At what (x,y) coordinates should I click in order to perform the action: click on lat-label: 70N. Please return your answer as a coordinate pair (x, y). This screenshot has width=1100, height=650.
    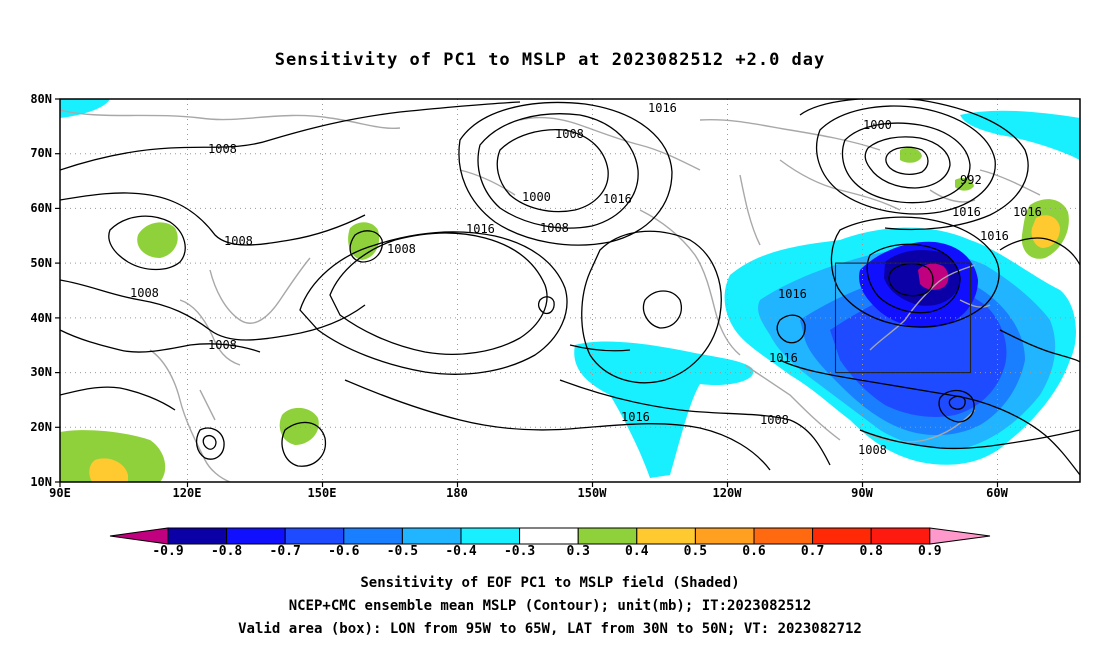
    Looking at the image, I should click on (41, 153).